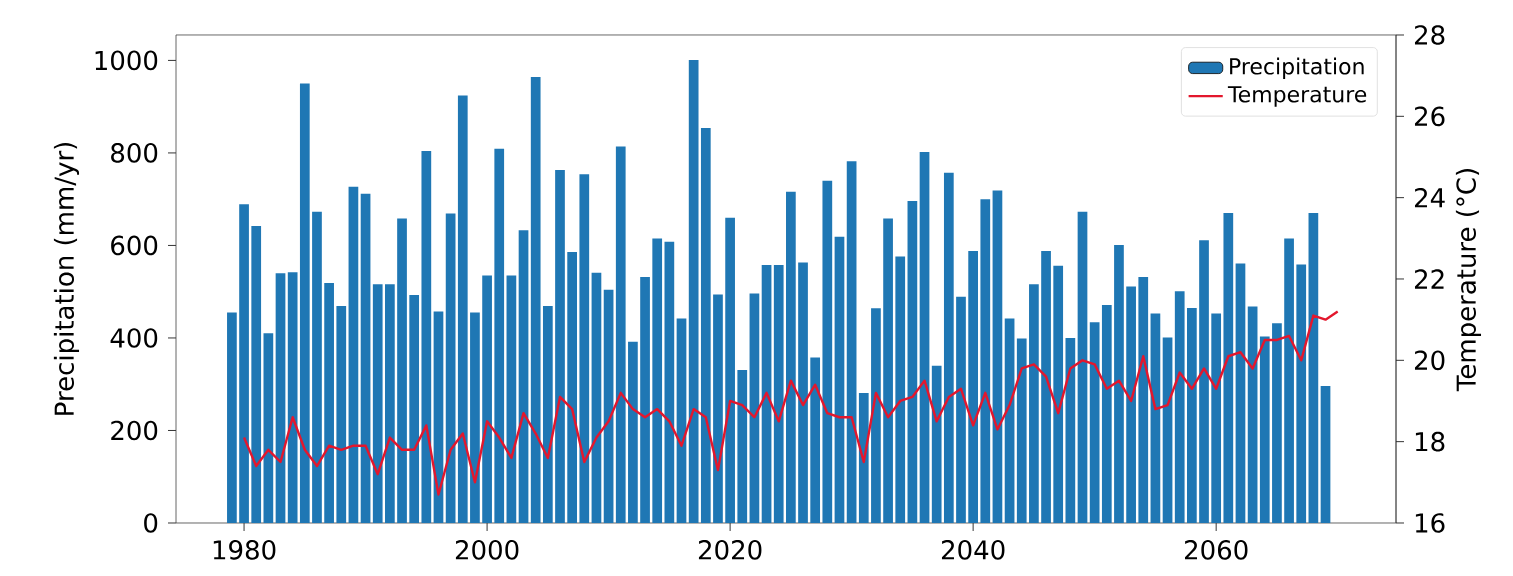 The image size is (1513, 576). I want to click on y-tick-label: 600, so click(134, 245).